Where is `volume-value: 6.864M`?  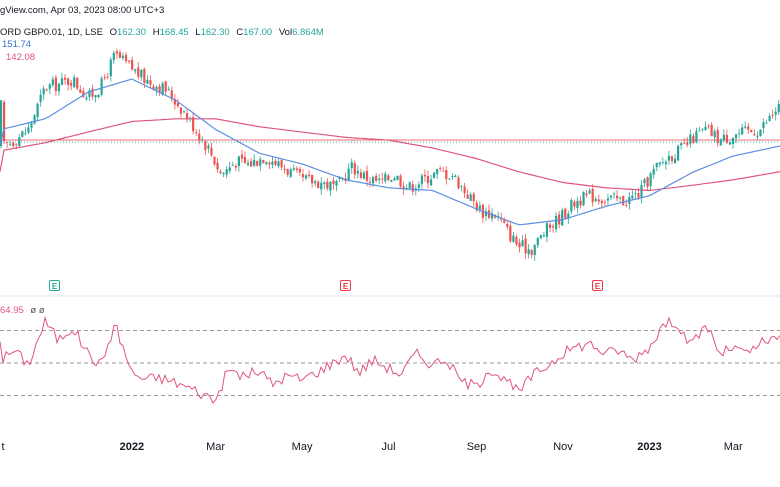
volume-value: 6.864M is located at coordinates (308, 32).